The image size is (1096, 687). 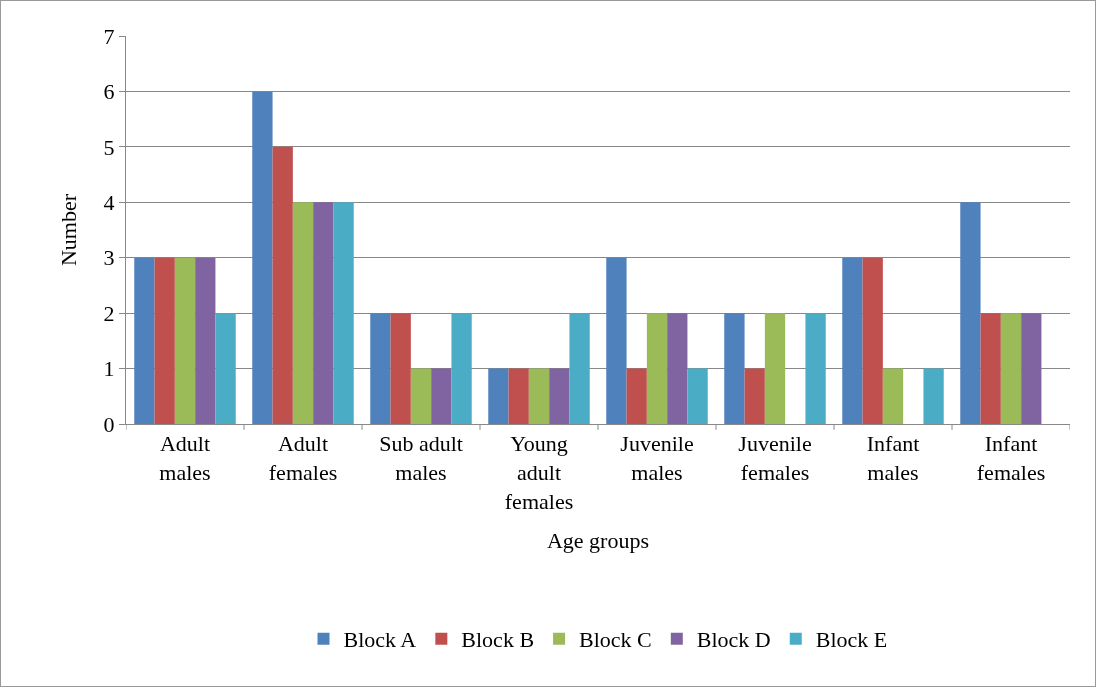 What do you see at coordinates (303, 458) in the screenshot?
I see `x-tick-label: Adult females` at bounding box center [303, 458].